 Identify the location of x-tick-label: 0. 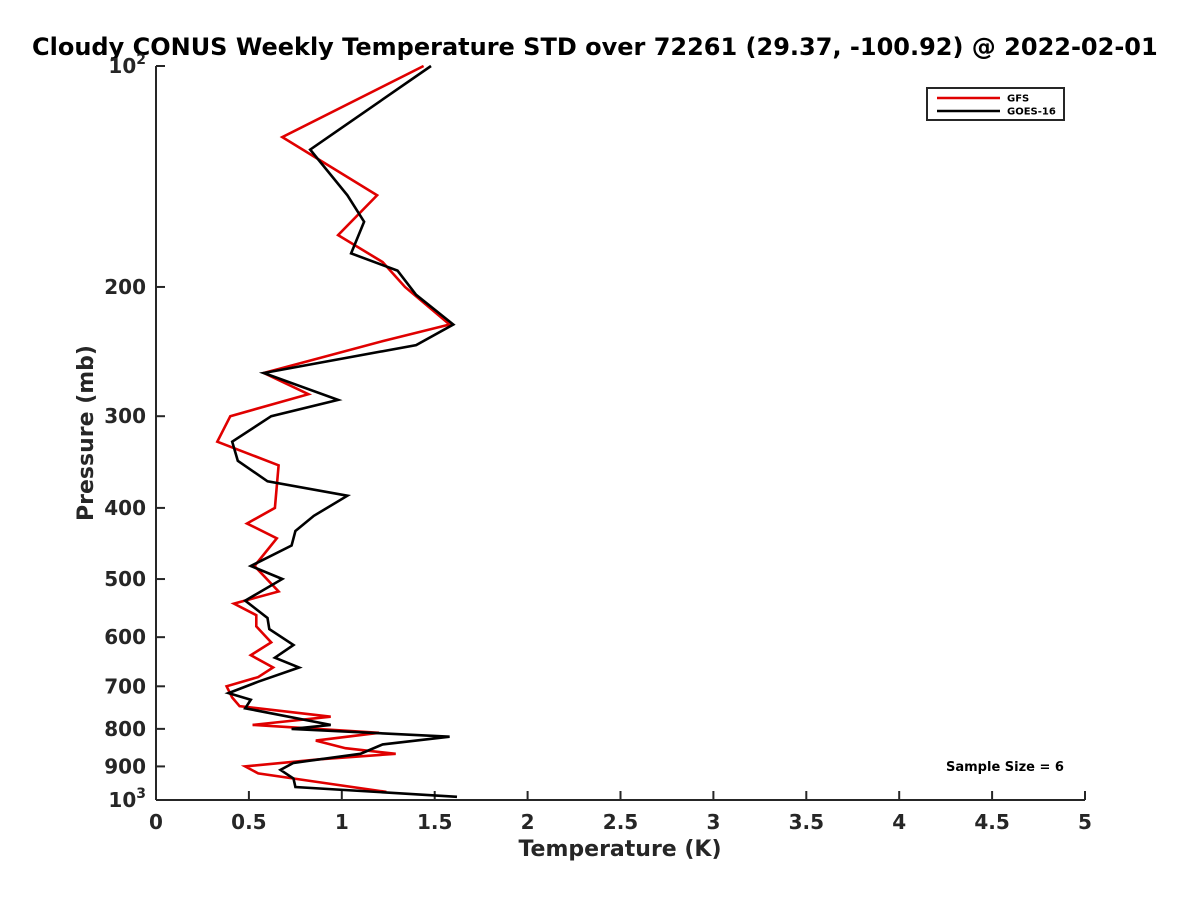
(156, 822).